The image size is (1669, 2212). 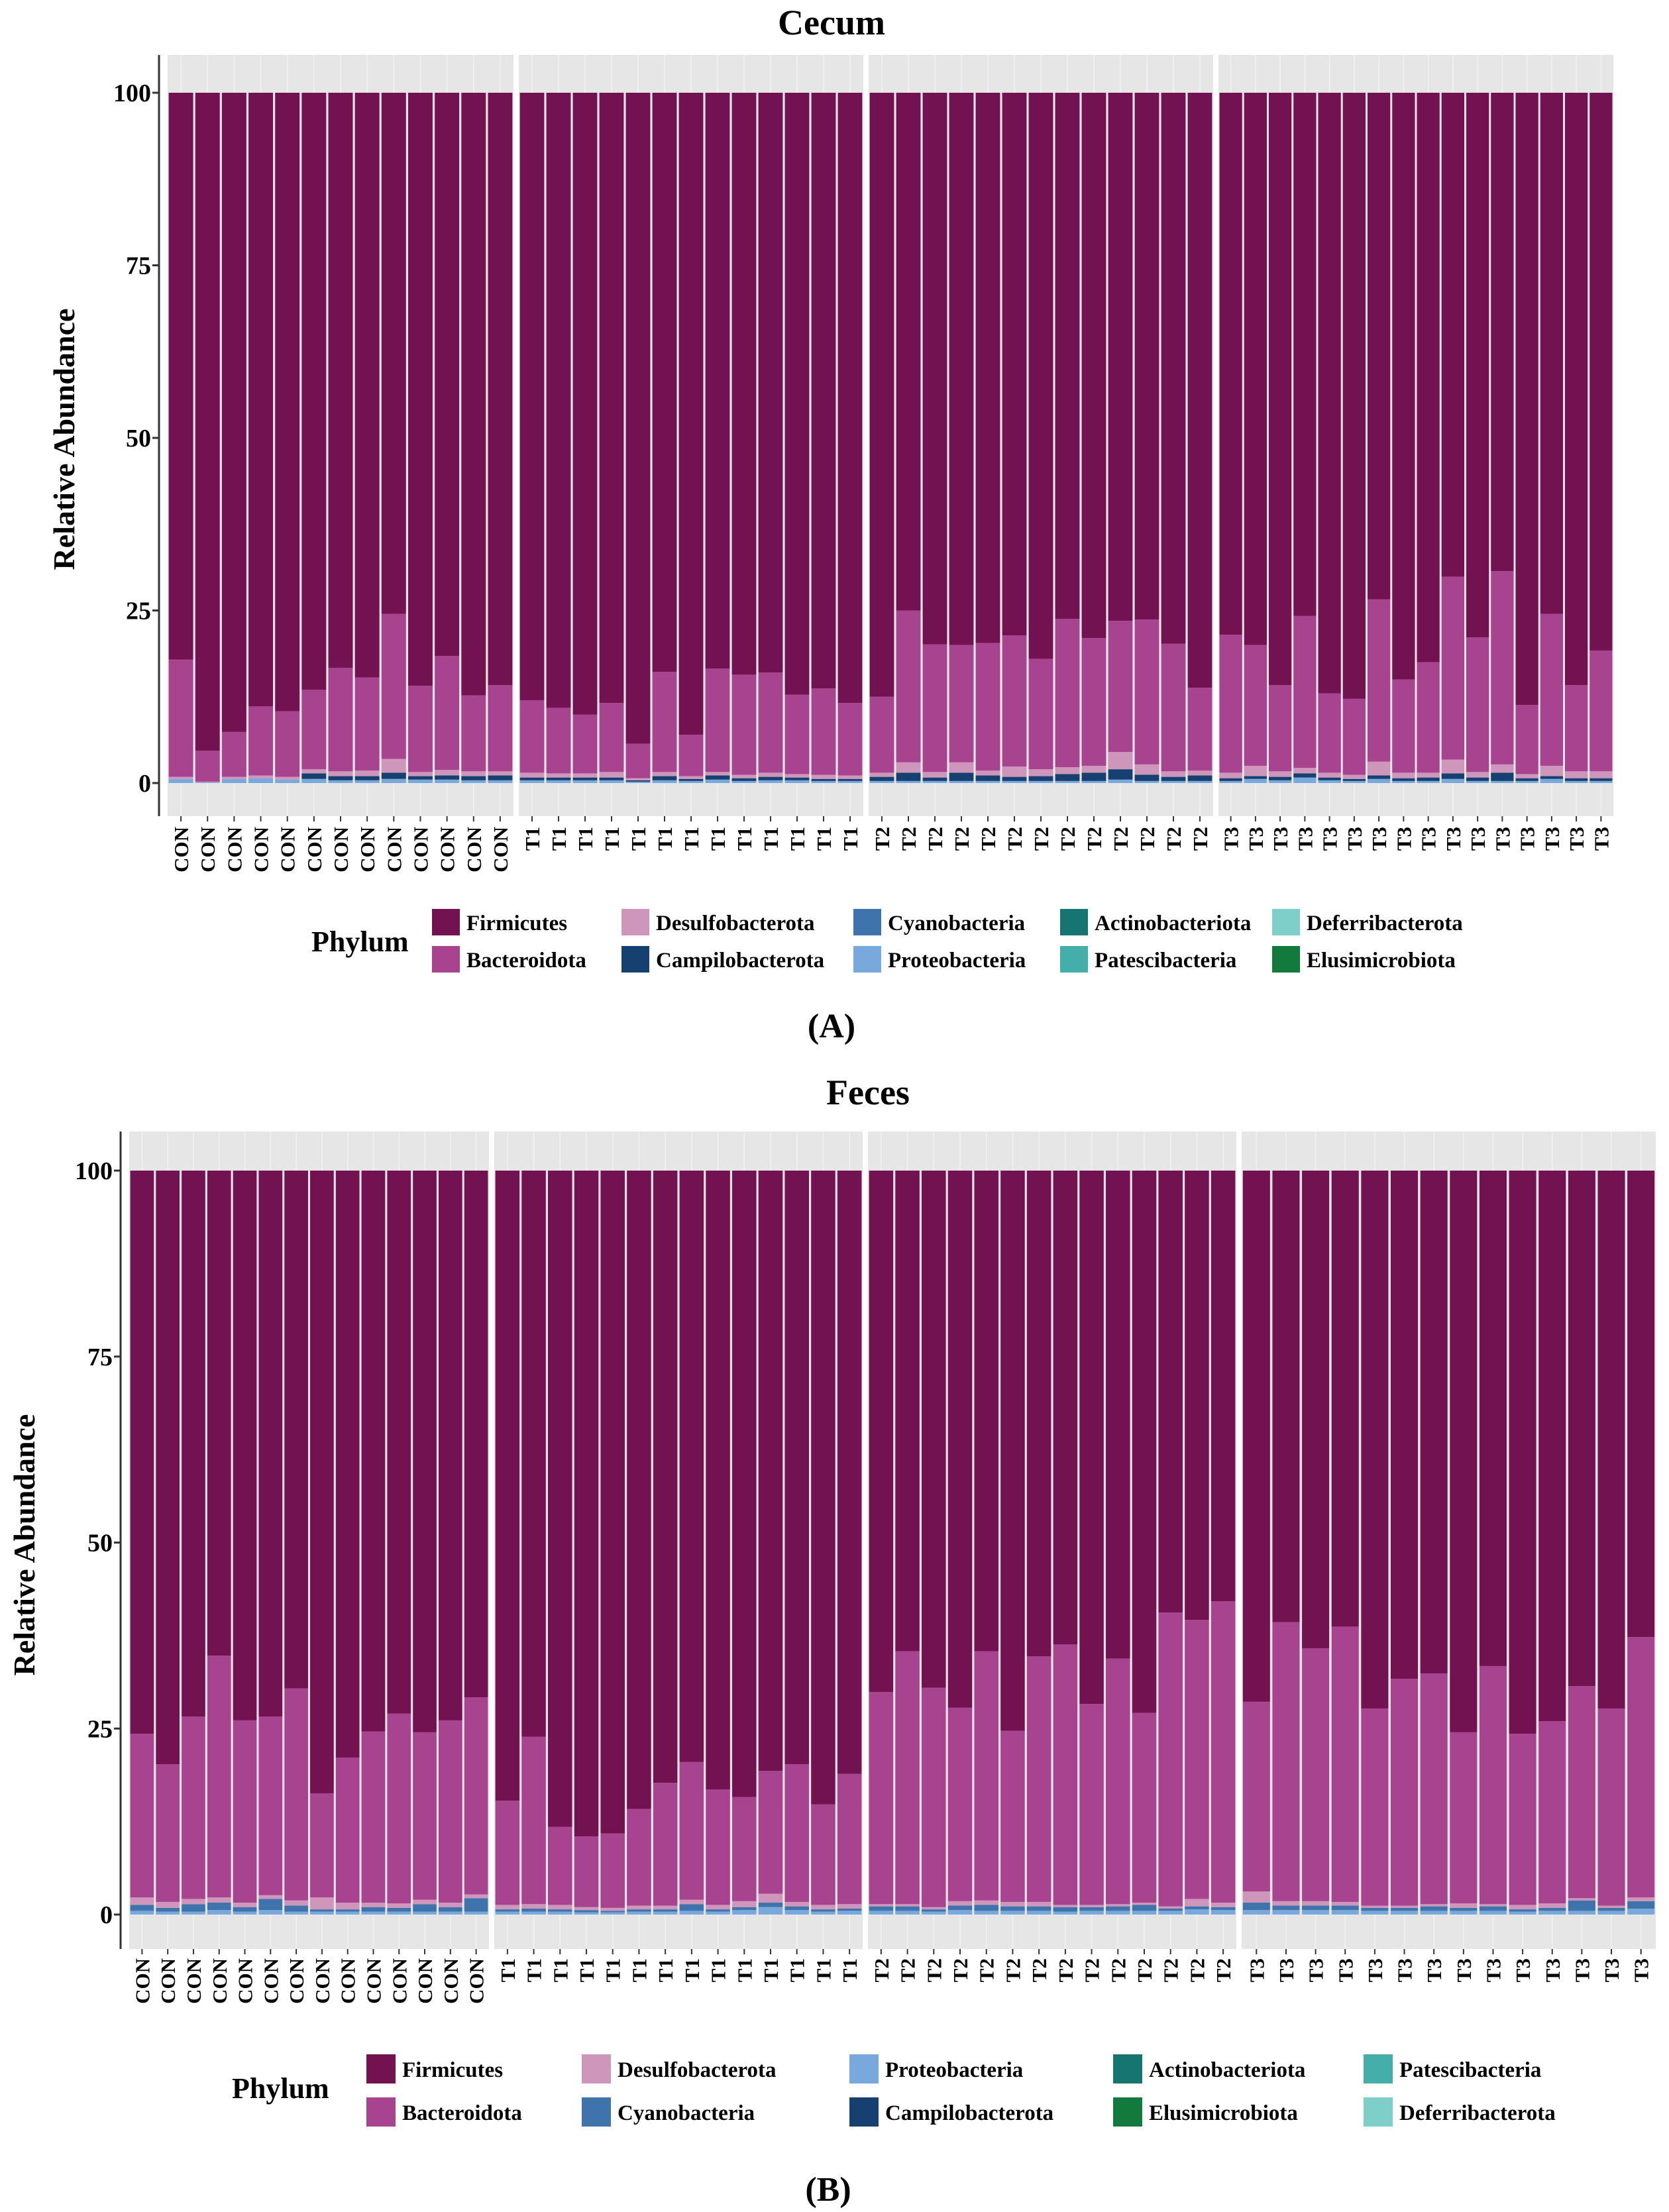 What do you see at coordinates (1434, 1423) in the screenshot?
I see `feces-bar-t3-7-firmicutes` at bounding box center [1434, 1423].